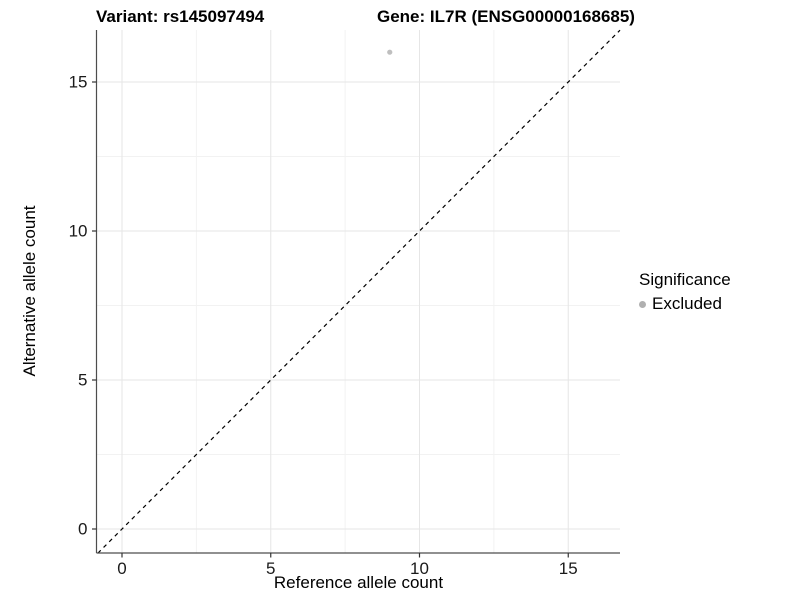 This screenshot has height=600, width=800. What do you see at coordinates (685, 292) in the screenshot?
I see `legend: Significance Excluded` at bounding box center [685, 292].